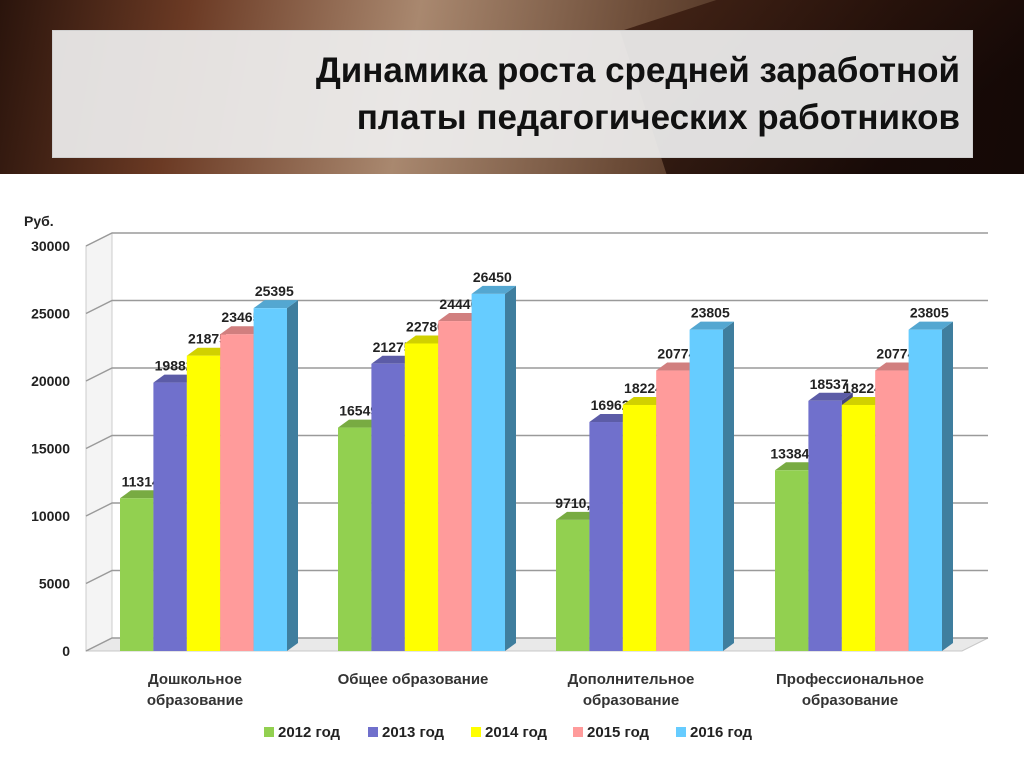  Describe the element at coordinates (850, 679) in the screenshot. I see `category-label: Профессиональное` at that location.